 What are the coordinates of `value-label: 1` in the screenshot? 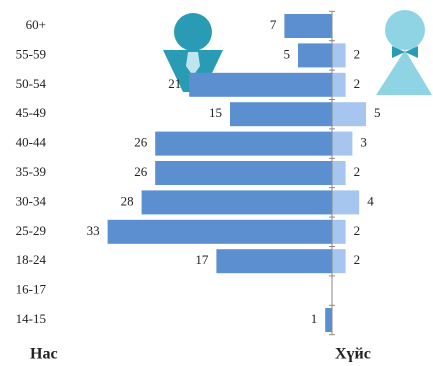 It's located at (314, 318).